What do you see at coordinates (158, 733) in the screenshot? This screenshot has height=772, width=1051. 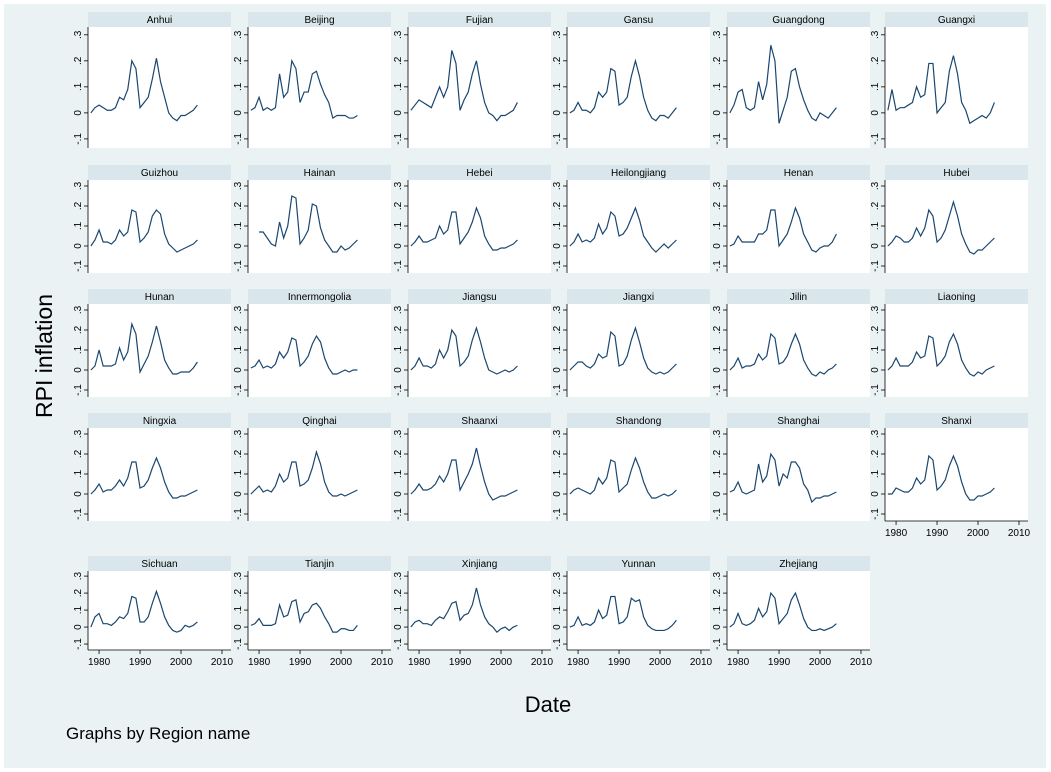 I see `note: Graphs by Region name` at bounding box center [158, 733].